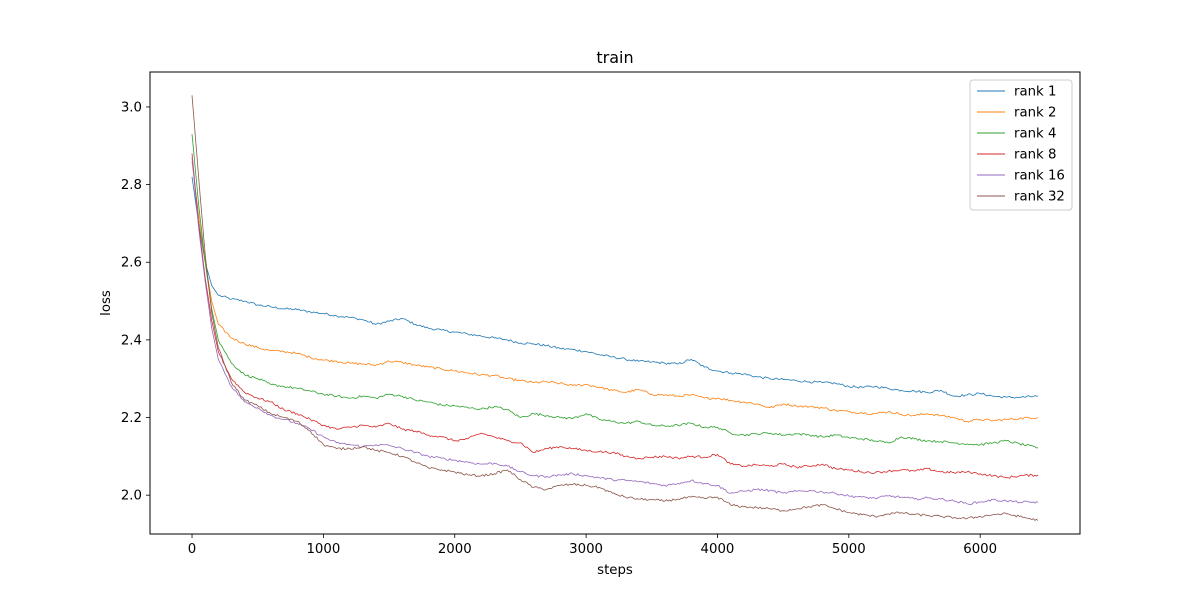 This screenshot has height=600, width=1200. Describe the element at coordinates (131, 107) in the screenshot. I see `y-tick-label: 3.0` at that location.